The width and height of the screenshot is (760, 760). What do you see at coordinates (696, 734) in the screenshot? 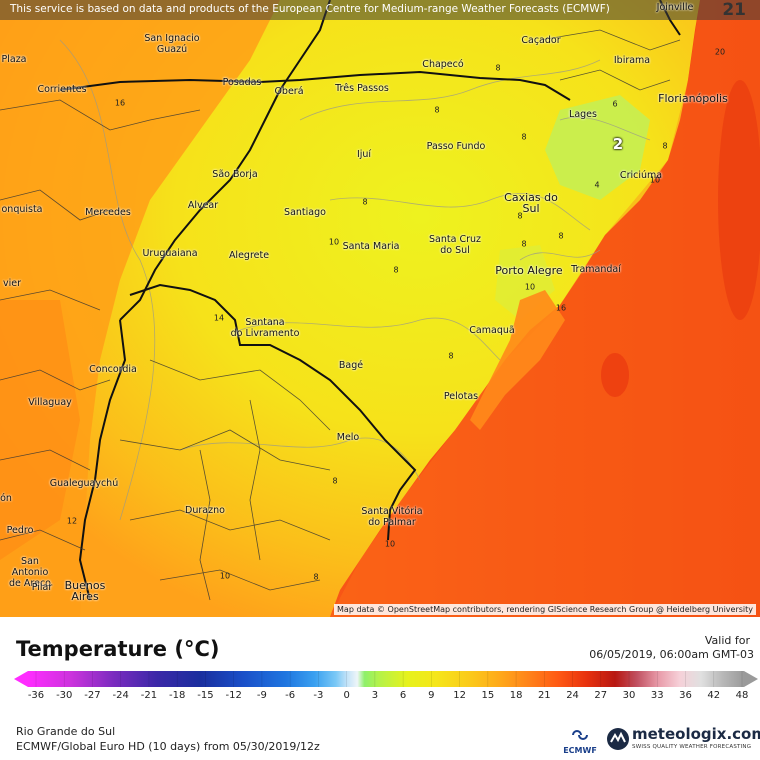
I see `brand-name: meteologix.com` at bounding box center [696, 734].